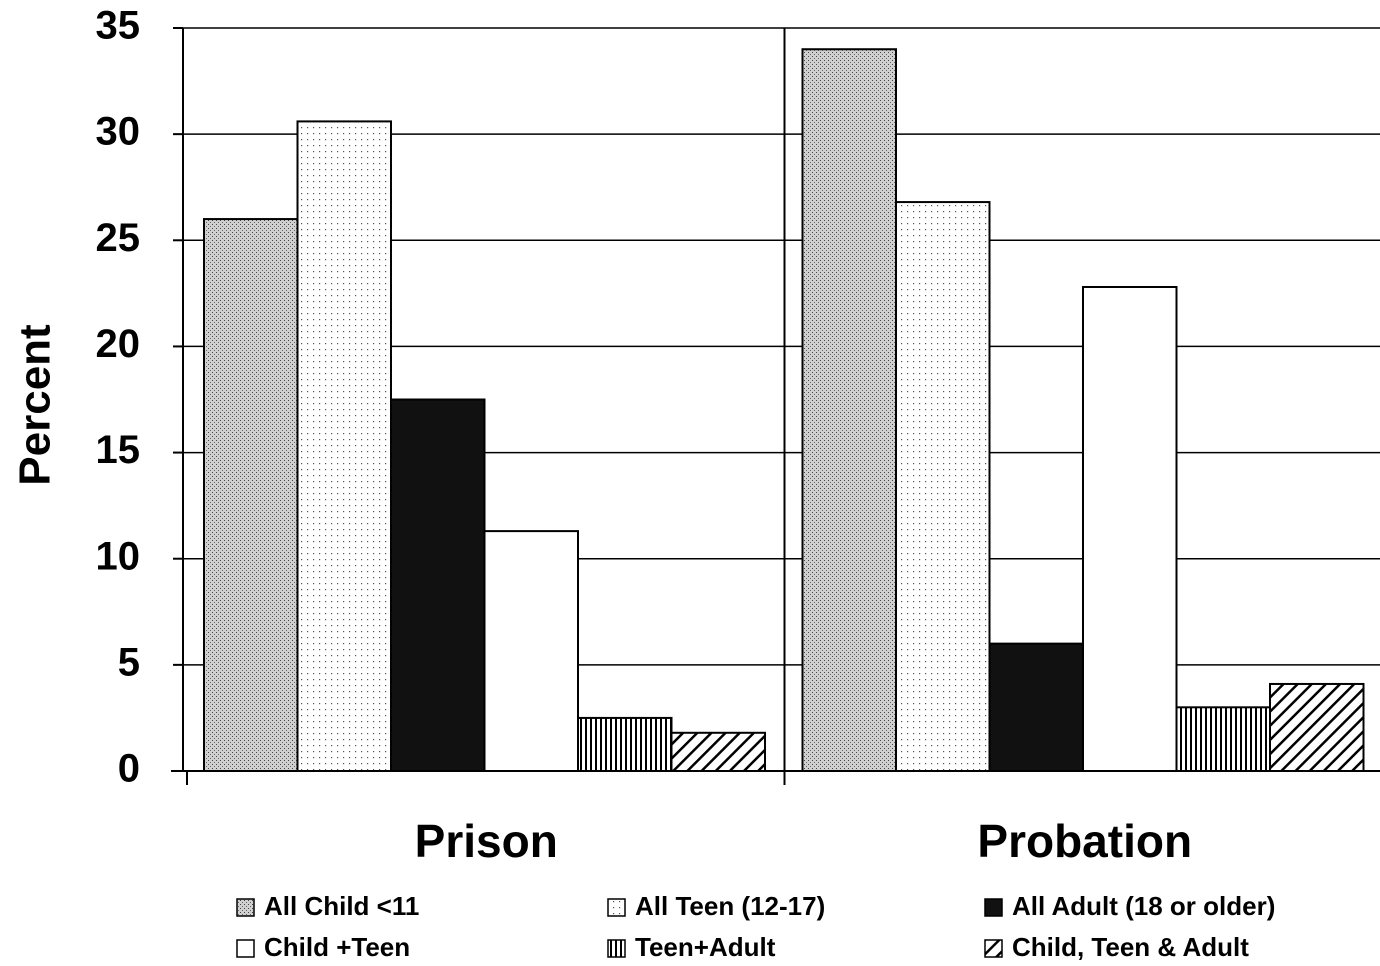  I want to click on y-tick-label: 5, so click(129, 662).